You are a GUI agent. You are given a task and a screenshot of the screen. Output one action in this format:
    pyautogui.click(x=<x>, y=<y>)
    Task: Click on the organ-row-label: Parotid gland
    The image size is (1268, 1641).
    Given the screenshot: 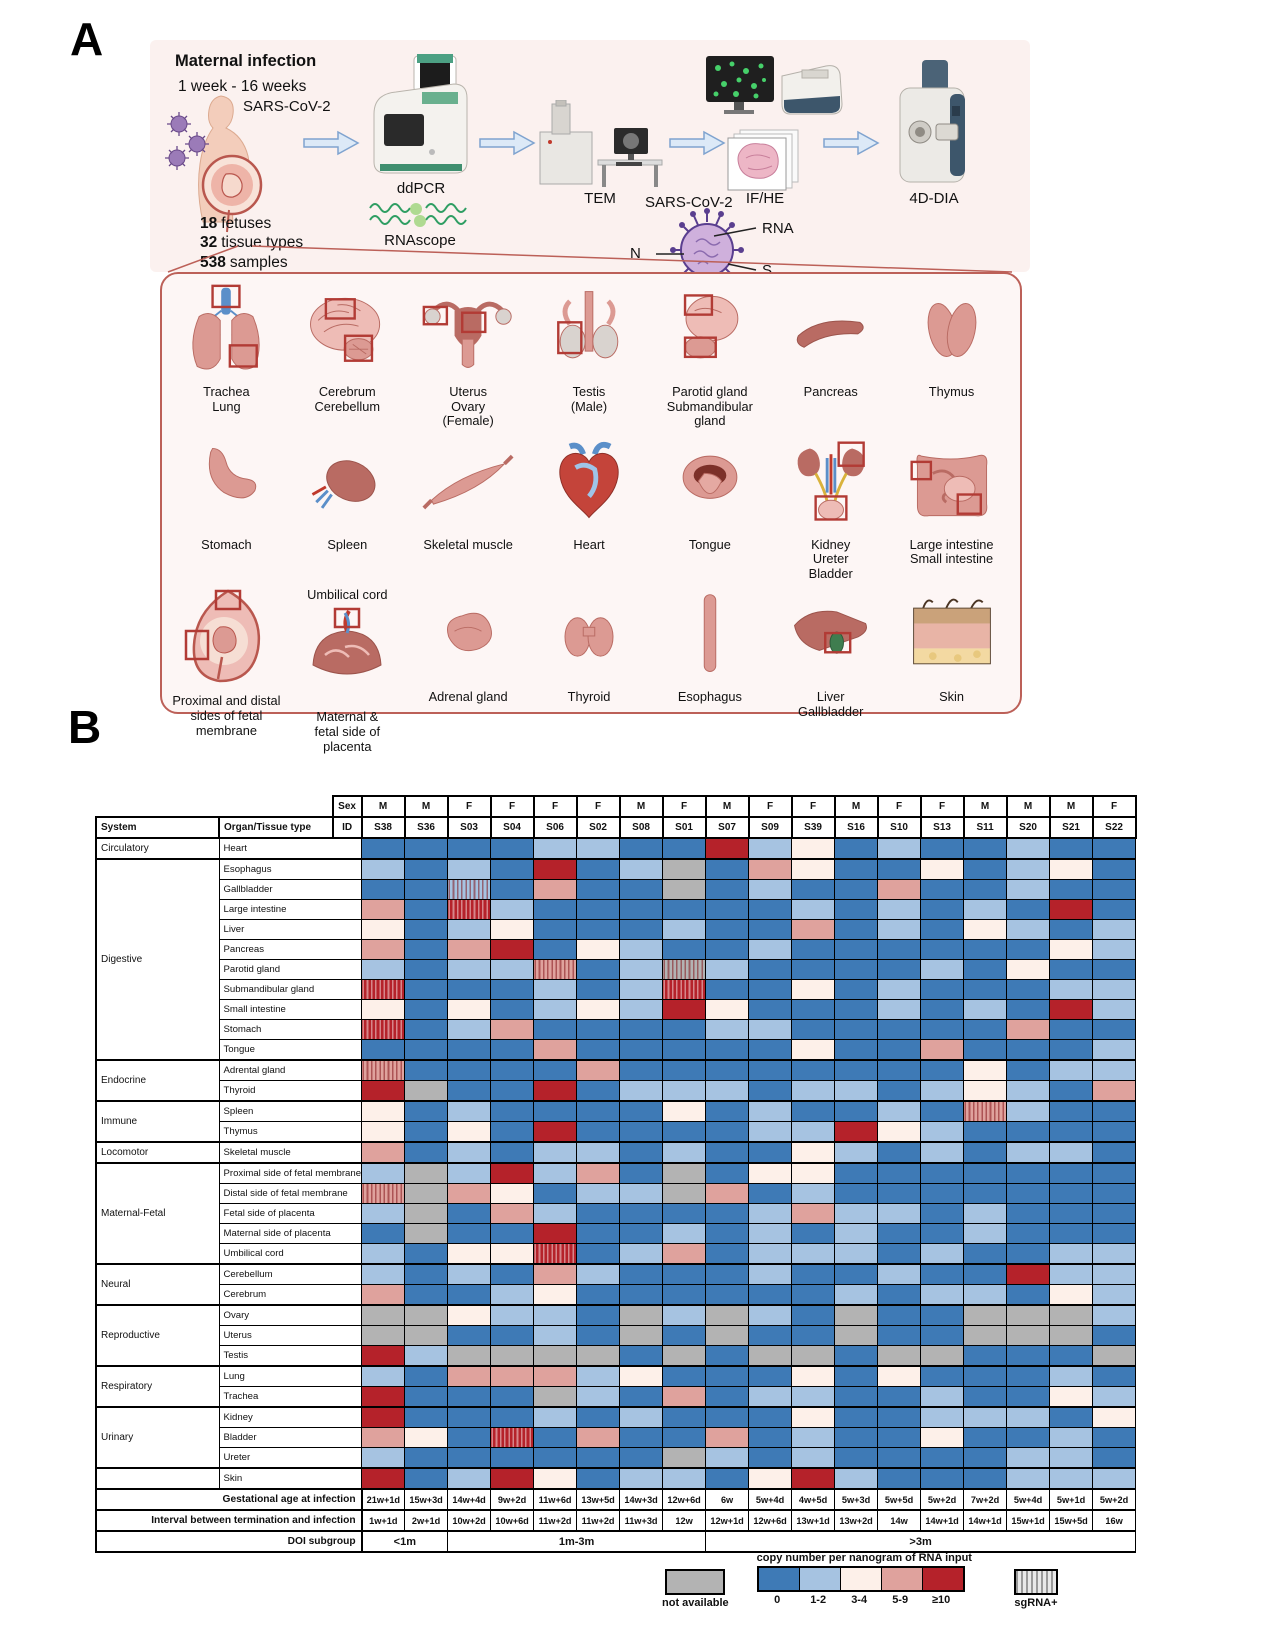 What is the action you would take?
    pyautogui.click(x=290, y=969)
    